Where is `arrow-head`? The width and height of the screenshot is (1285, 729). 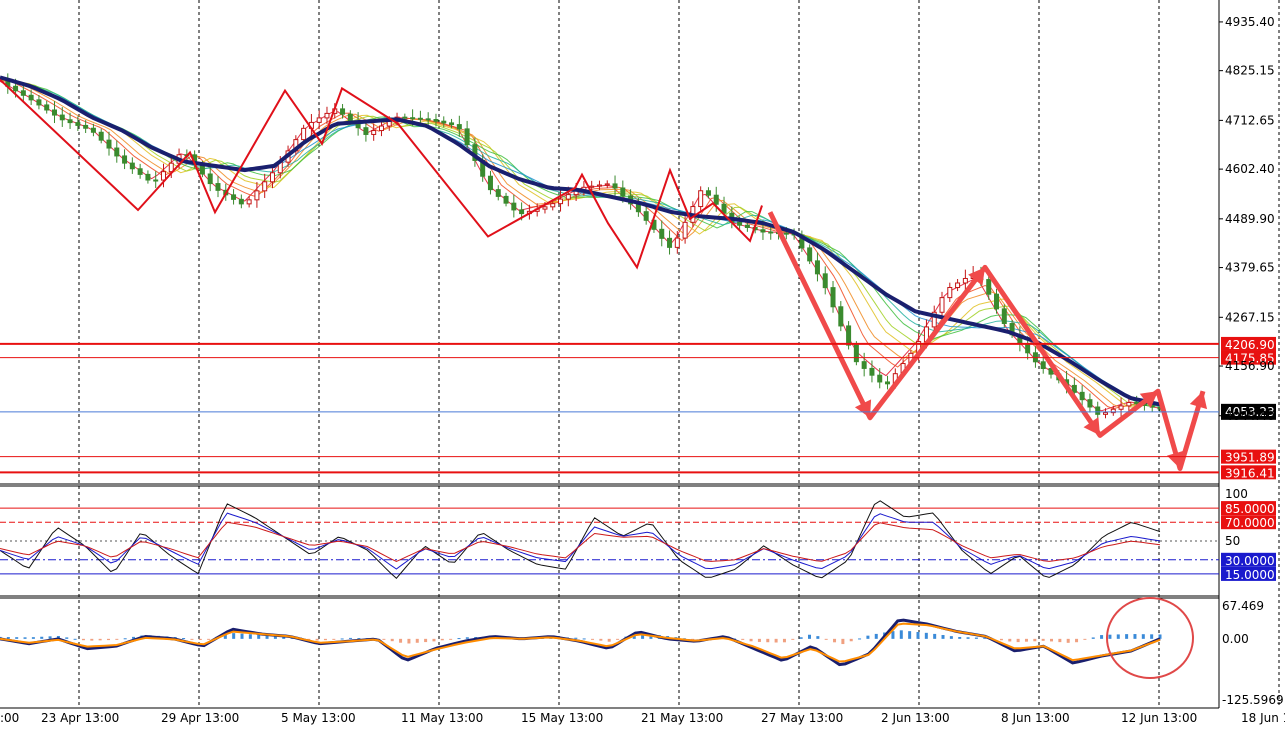 arrow-head is located at coordinates (1091, 426).